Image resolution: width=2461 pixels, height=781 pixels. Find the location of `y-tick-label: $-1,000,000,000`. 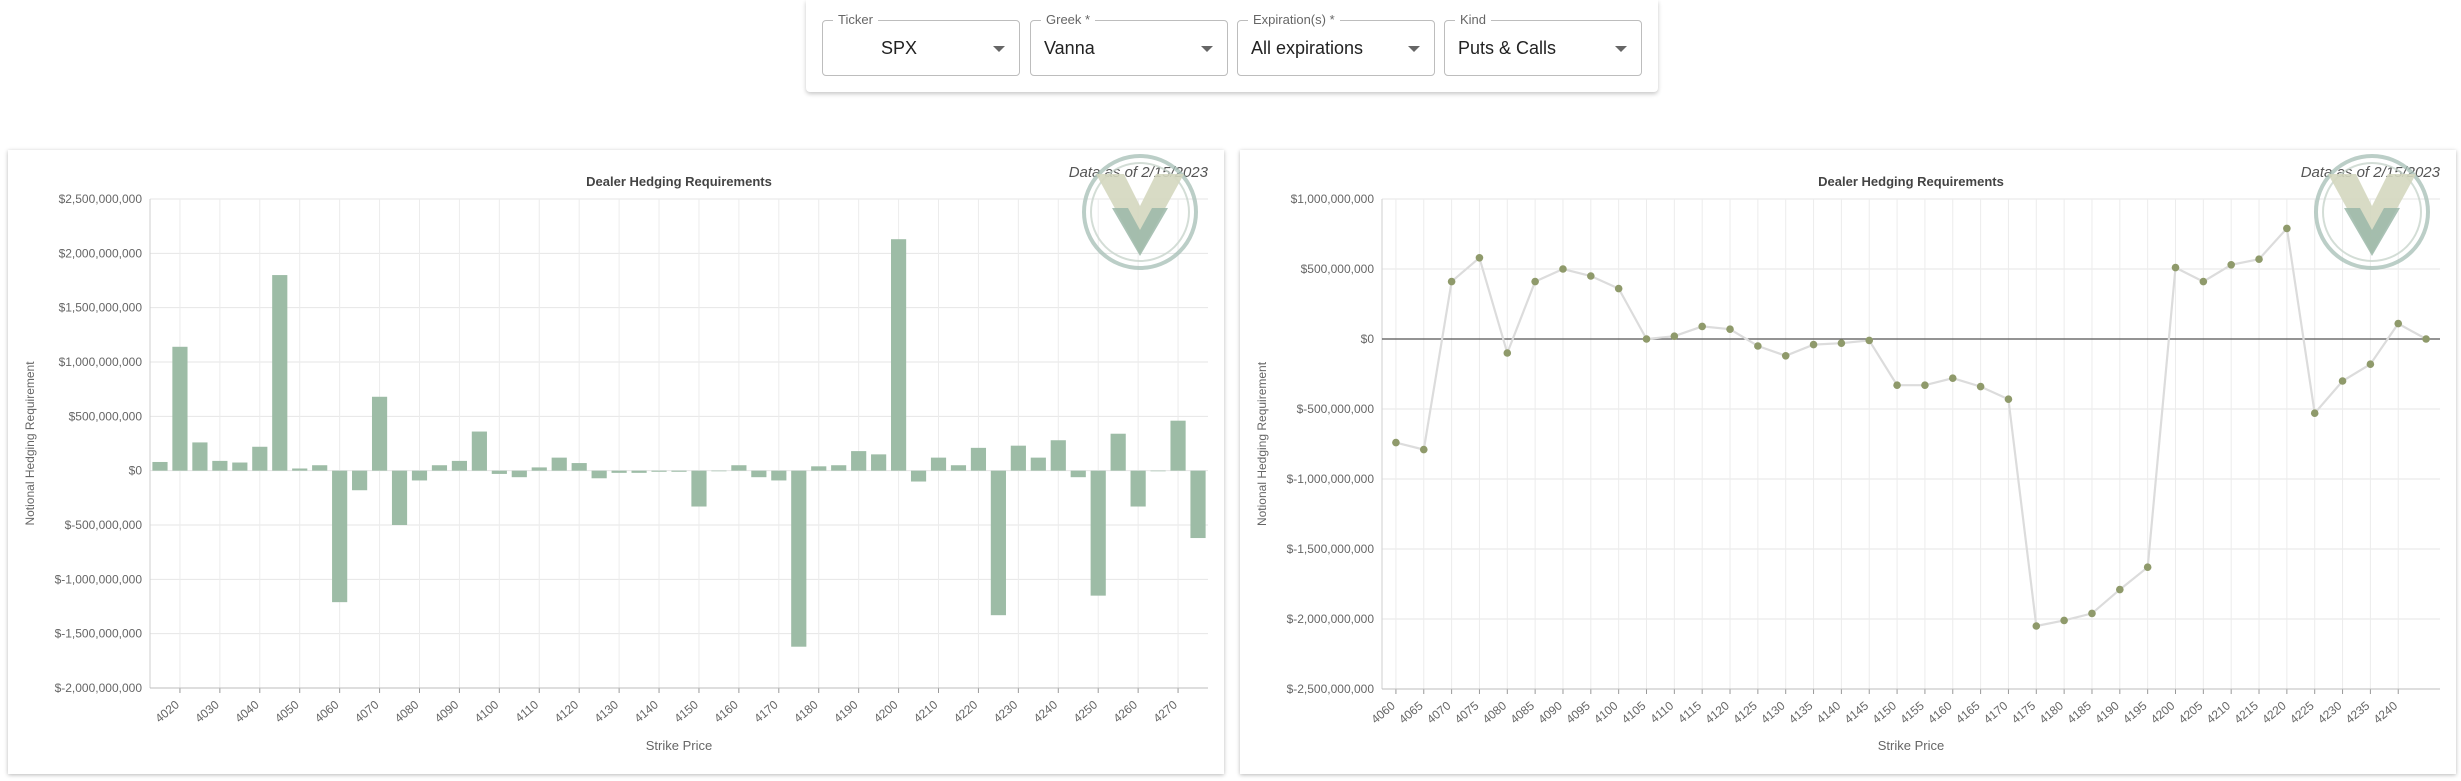

y-tick-label: $-1,000,000,000 is located at coordinates (99, 579).